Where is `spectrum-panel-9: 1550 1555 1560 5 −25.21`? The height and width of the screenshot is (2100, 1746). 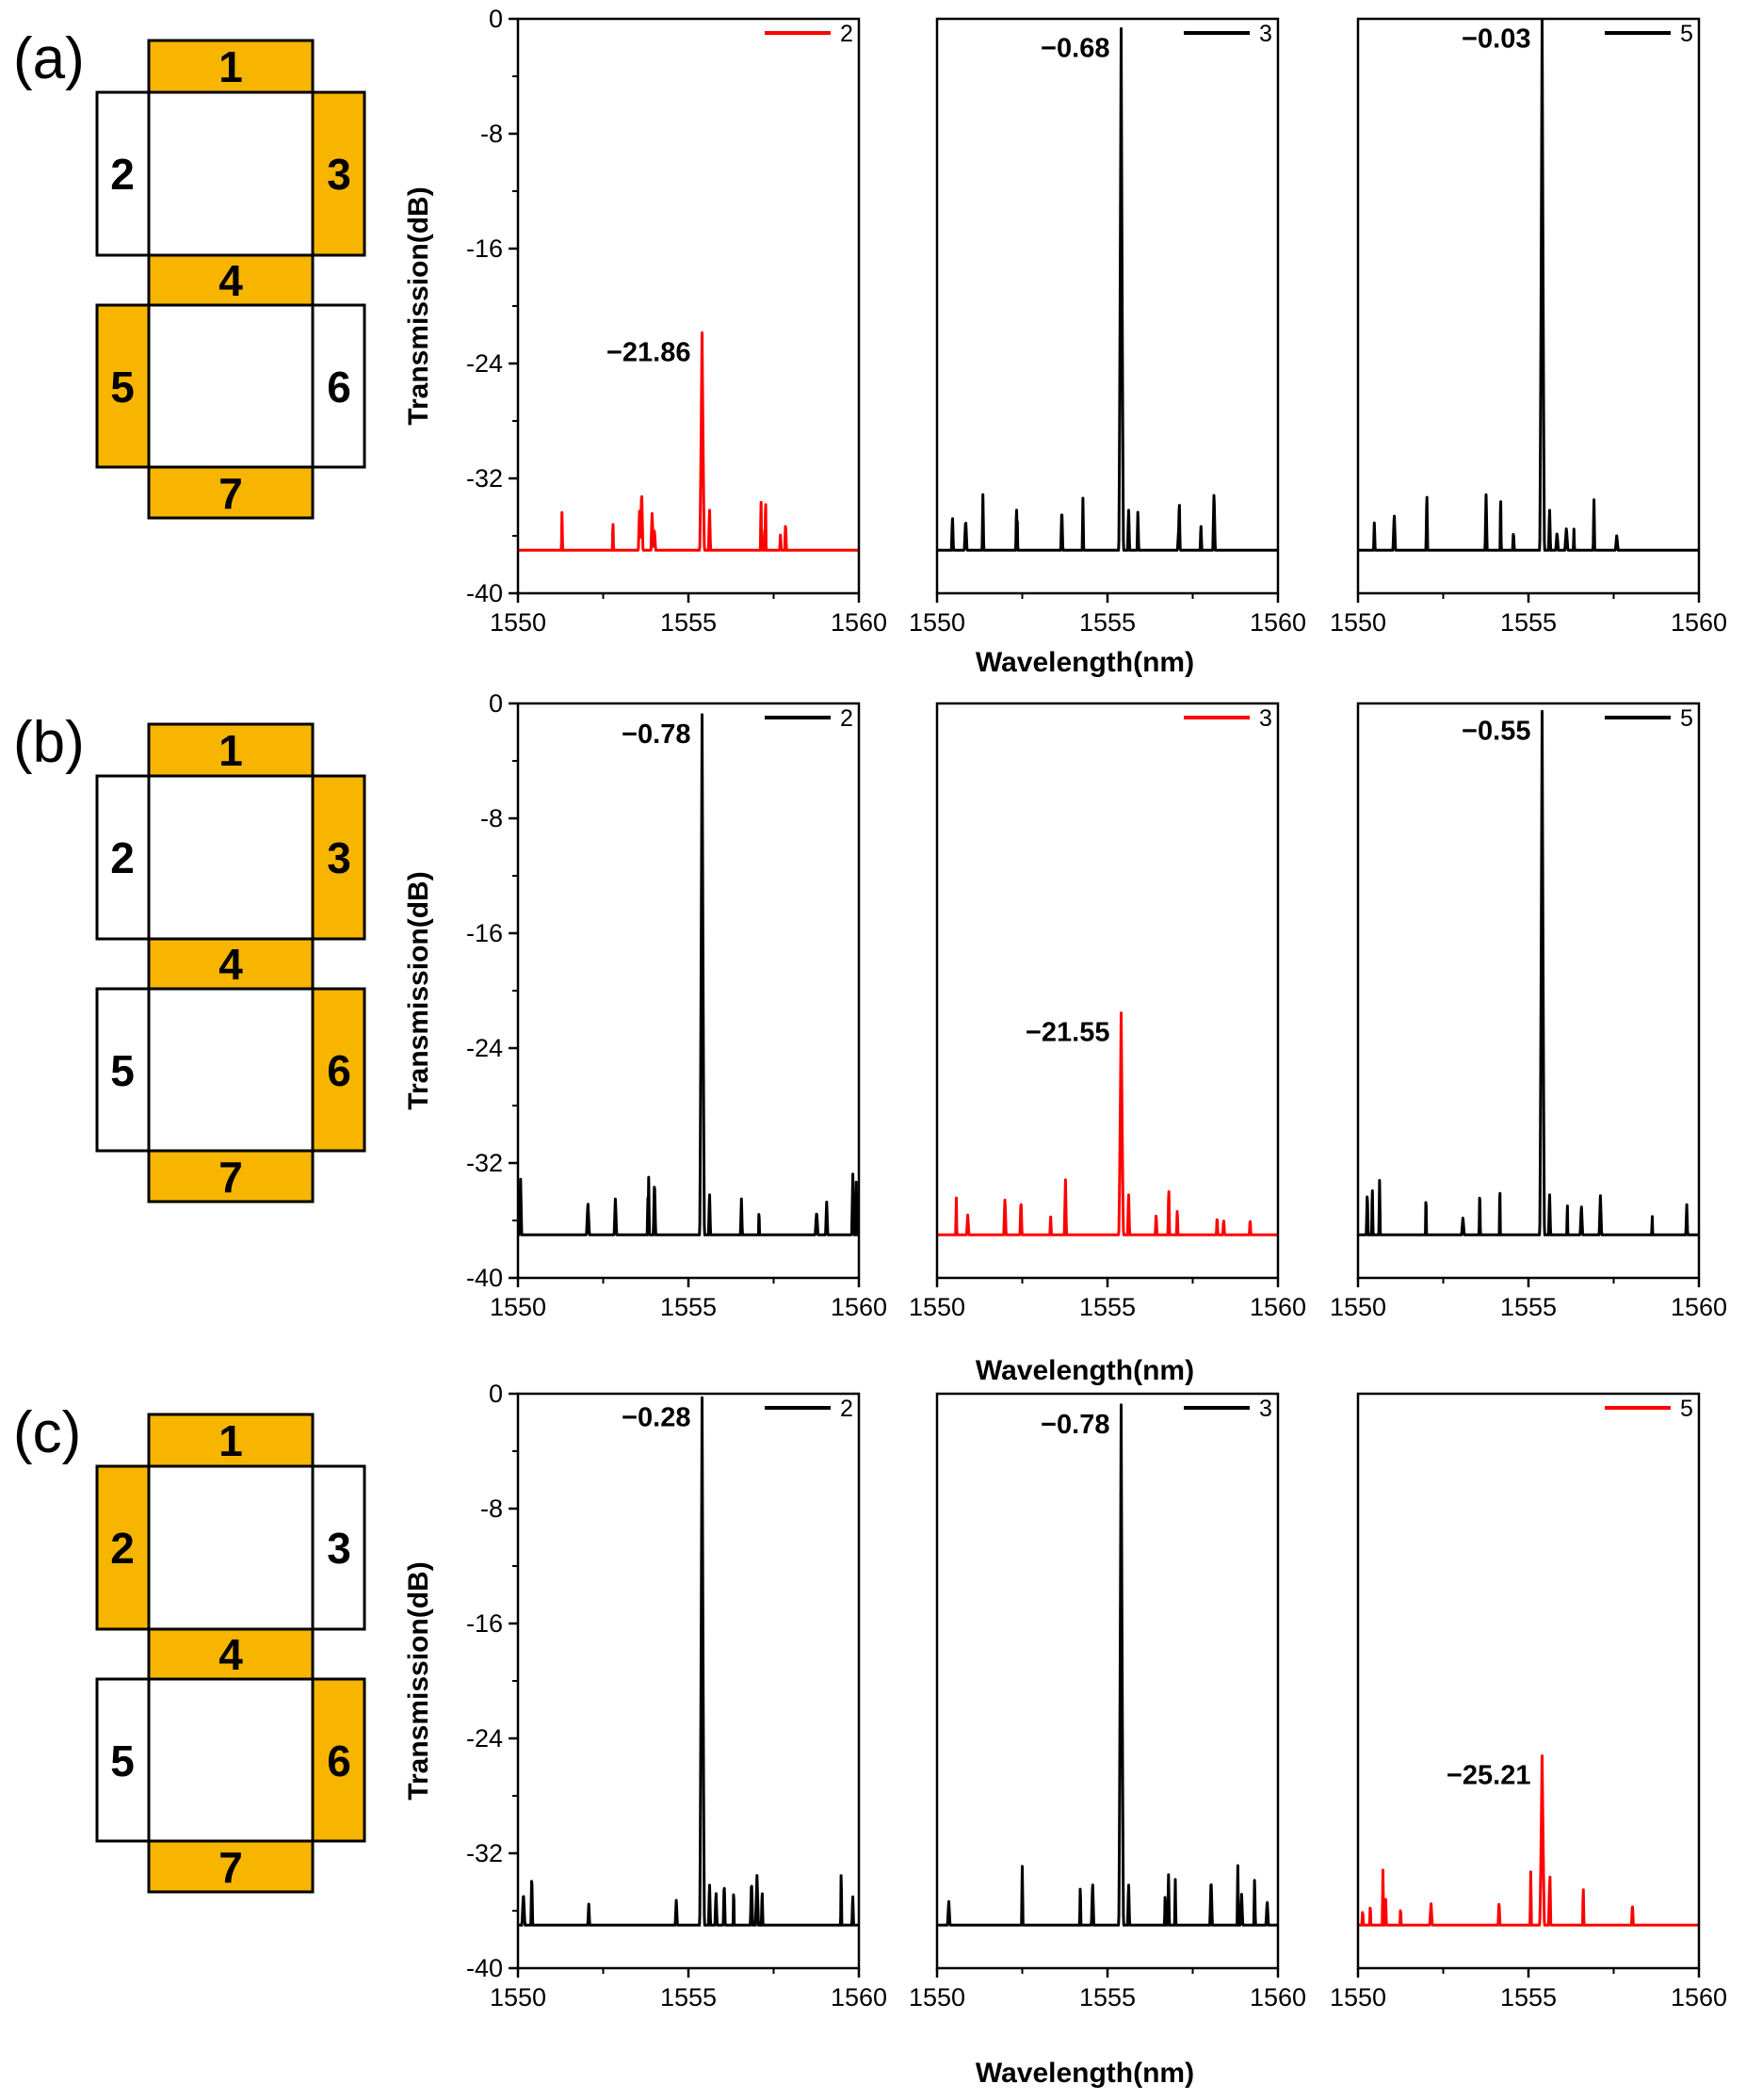 spectrum-panel-9: 1550 1555 1560 5 −25.21 is located at coordinates (1528, 1701).